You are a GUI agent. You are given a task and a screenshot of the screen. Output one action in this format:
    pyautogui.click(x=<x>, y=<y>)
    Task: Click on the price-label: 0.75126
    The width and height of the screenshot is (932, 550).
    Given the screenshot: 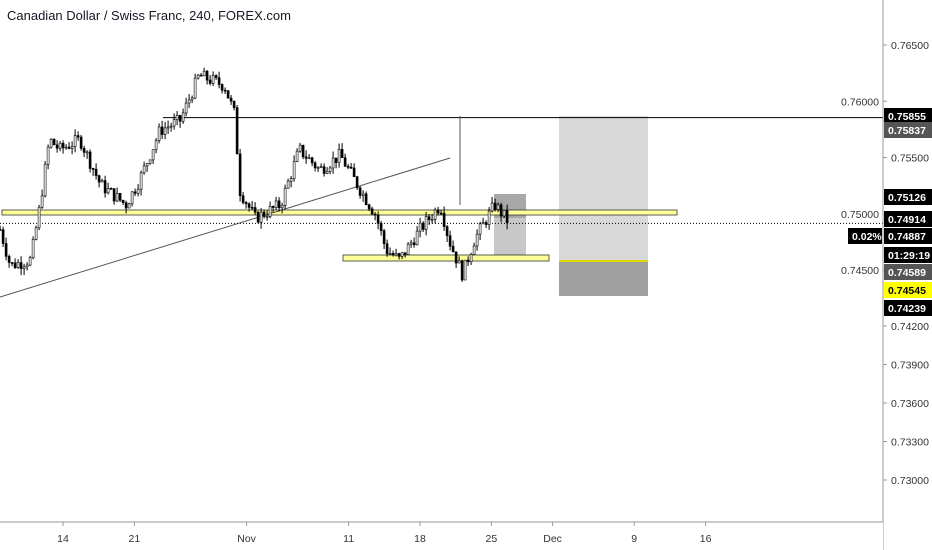 What is the action you would take?
    pyautogui.click(x=907, y=198)
    